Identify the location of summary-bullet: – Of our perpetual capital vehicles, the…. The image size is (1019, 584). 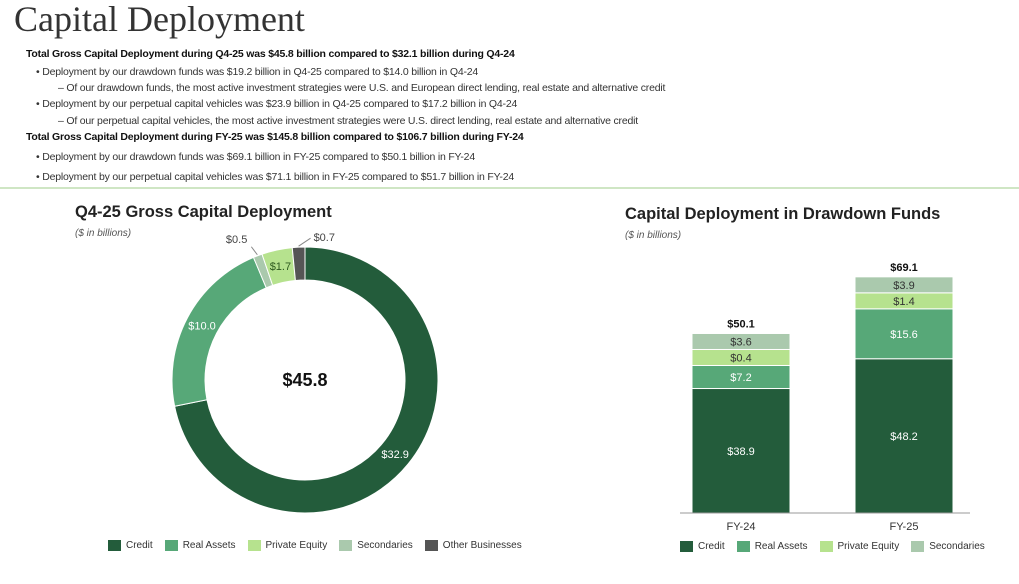
(348, 121).